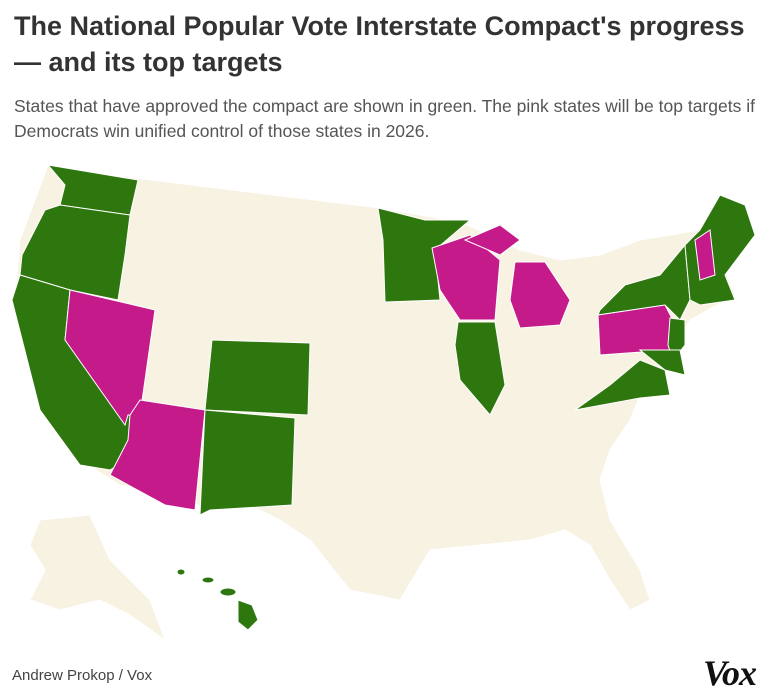  What do you see at coordinates (466, 277) in the screenshot?
I see `wisconsin` at bounding box center [466, 277].